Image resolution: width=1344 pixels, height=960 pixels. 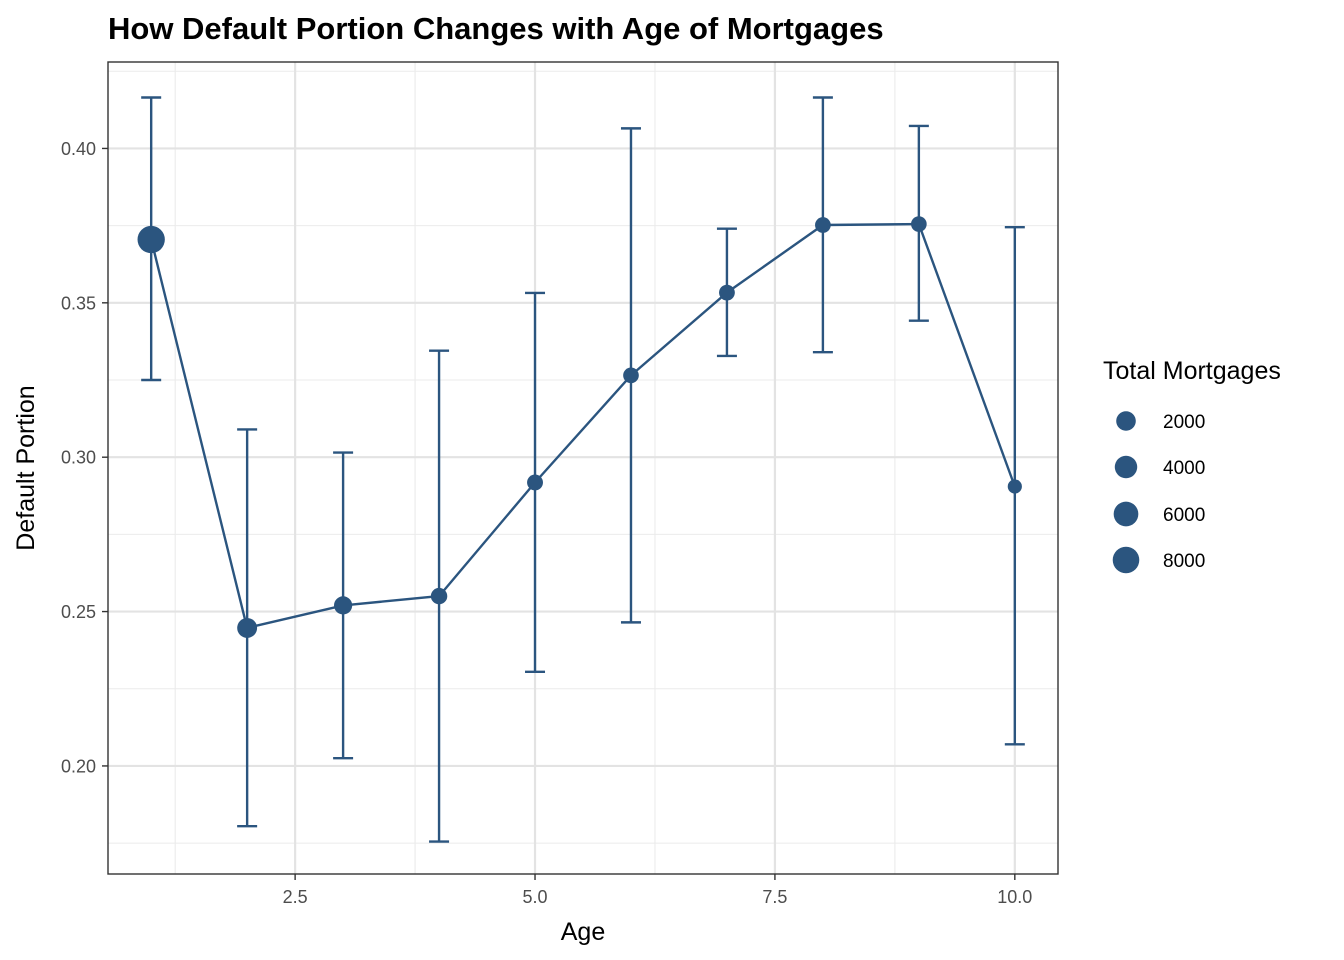 I want to click on legend-label: 8000, so click(x=1184, y=561).